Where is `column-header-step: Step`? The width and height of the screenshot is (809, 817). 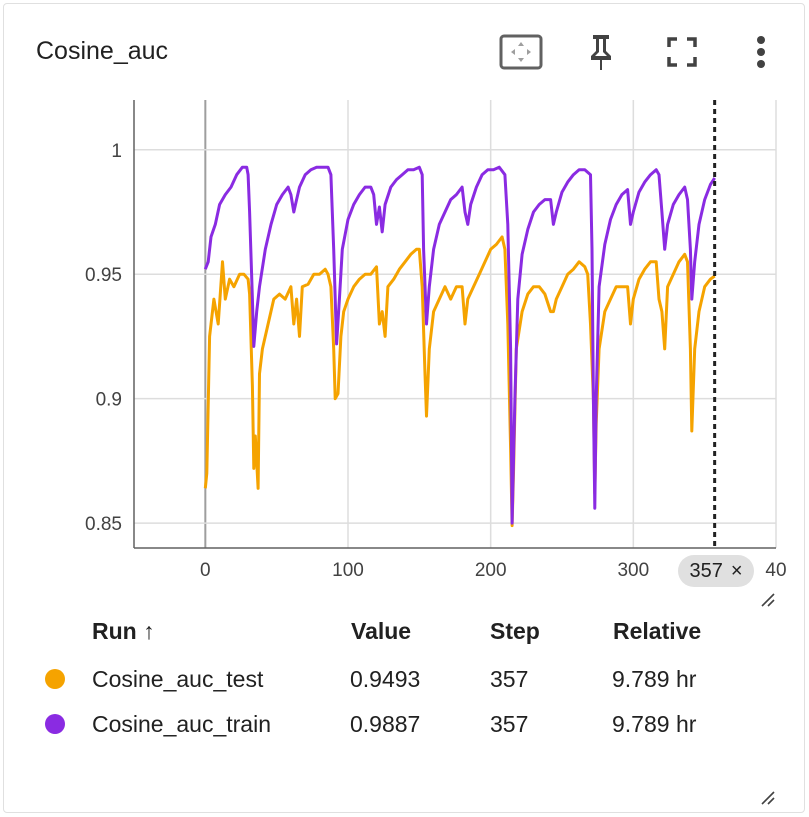
column-header-step: Step is located at coordinates (515, 631).